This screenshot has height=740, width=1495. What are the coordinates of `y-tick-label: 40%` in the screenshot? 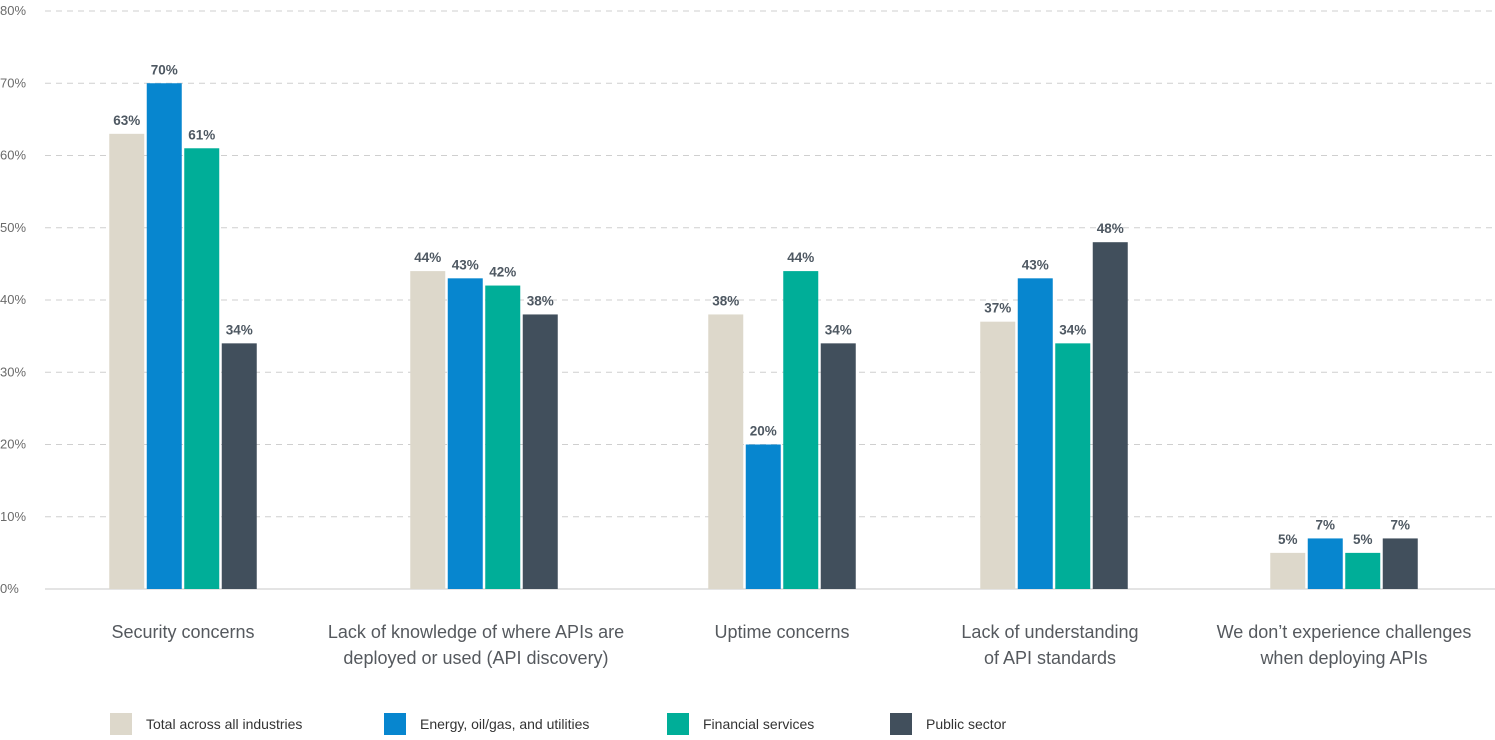 It's located at (13, 299).